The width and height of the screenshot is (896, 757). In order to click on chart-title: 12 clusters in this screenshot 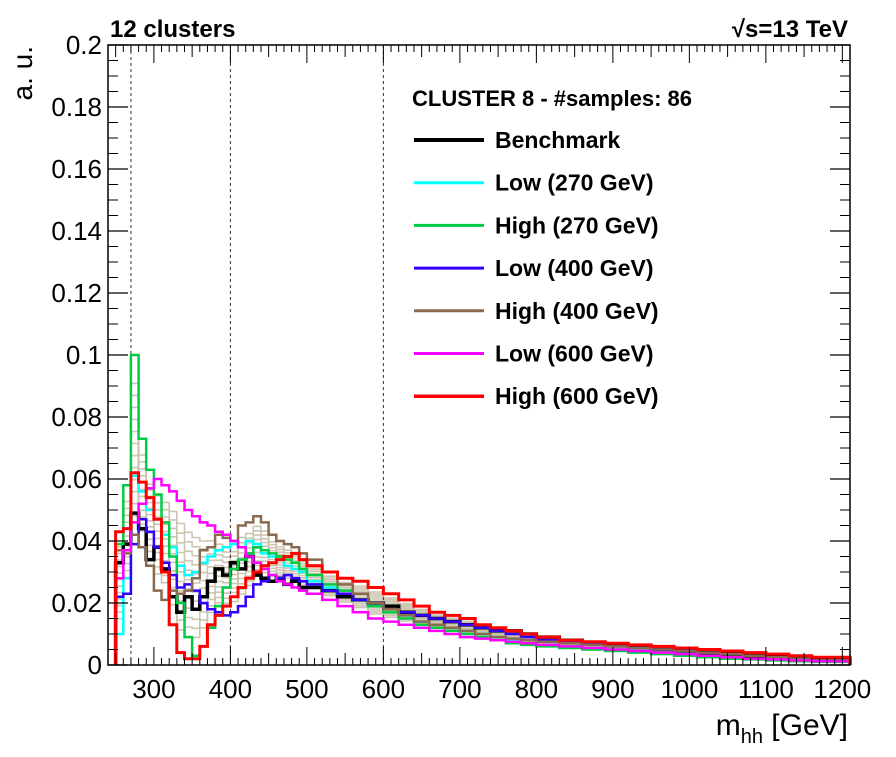, I will do `click(172, 29)`.